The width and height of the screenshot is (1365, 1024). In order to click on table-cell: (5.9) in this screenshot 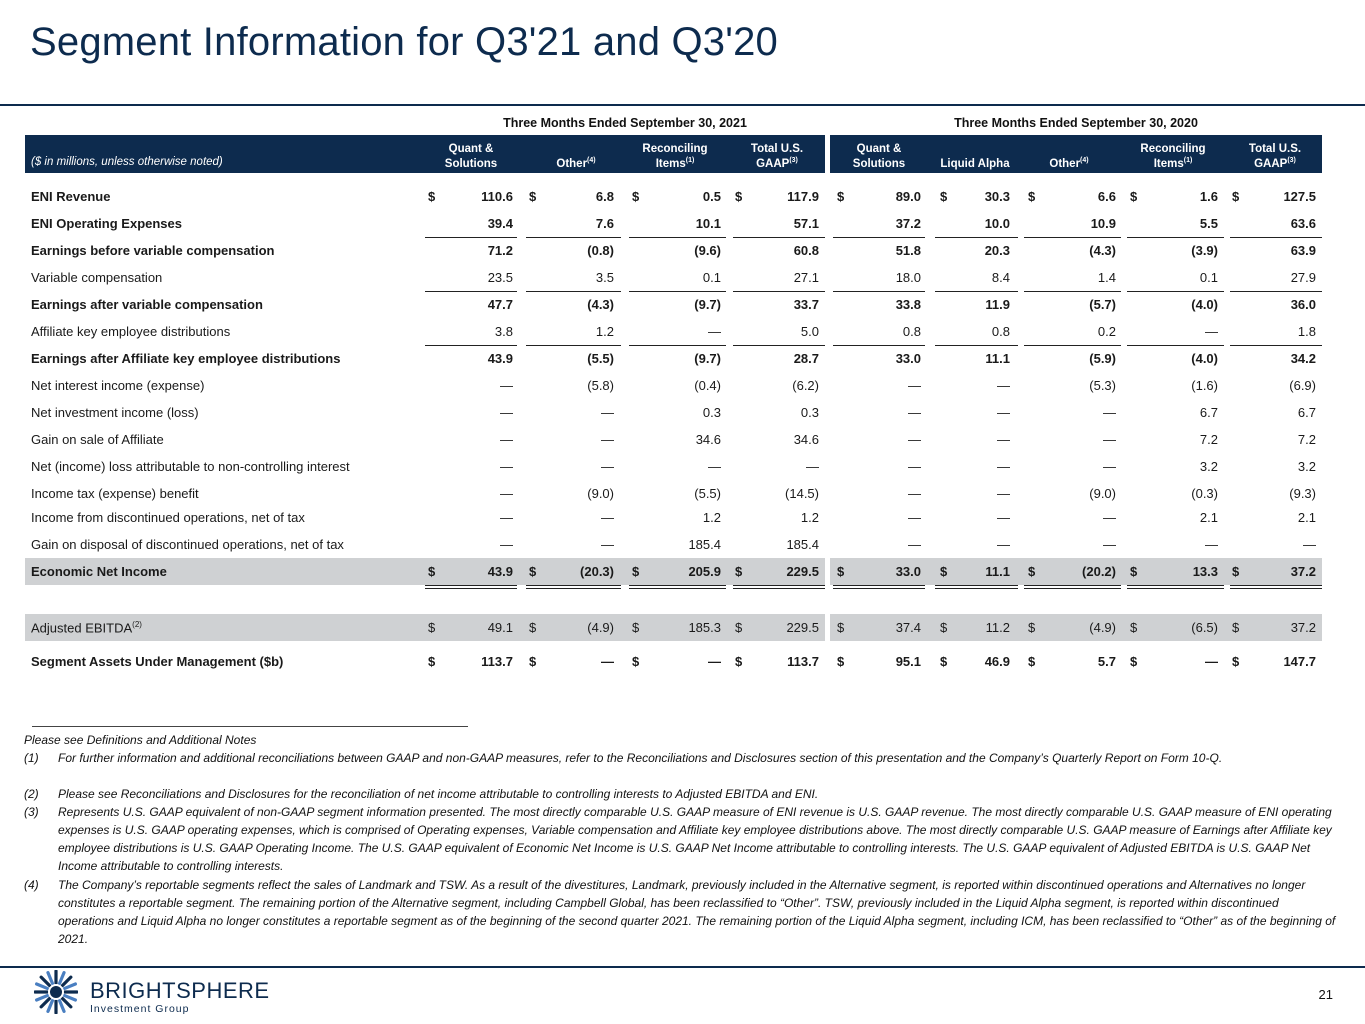, I will do `click(1102, 358)`.